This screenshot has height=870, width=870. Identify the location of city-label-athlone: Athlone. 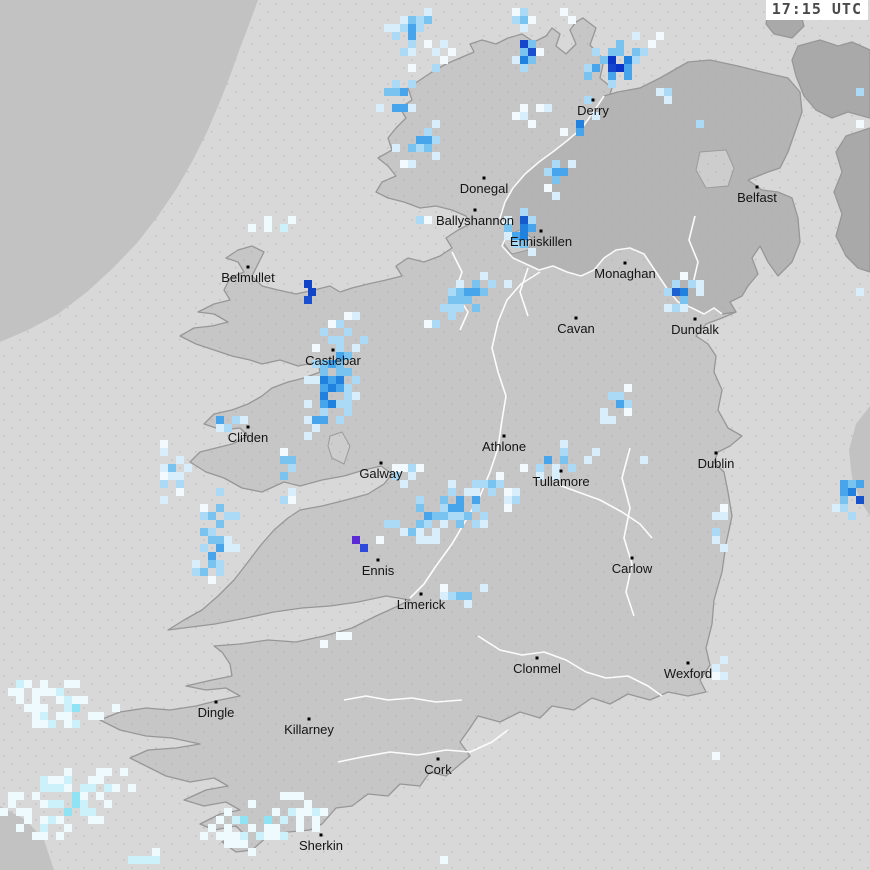
(504, 446).